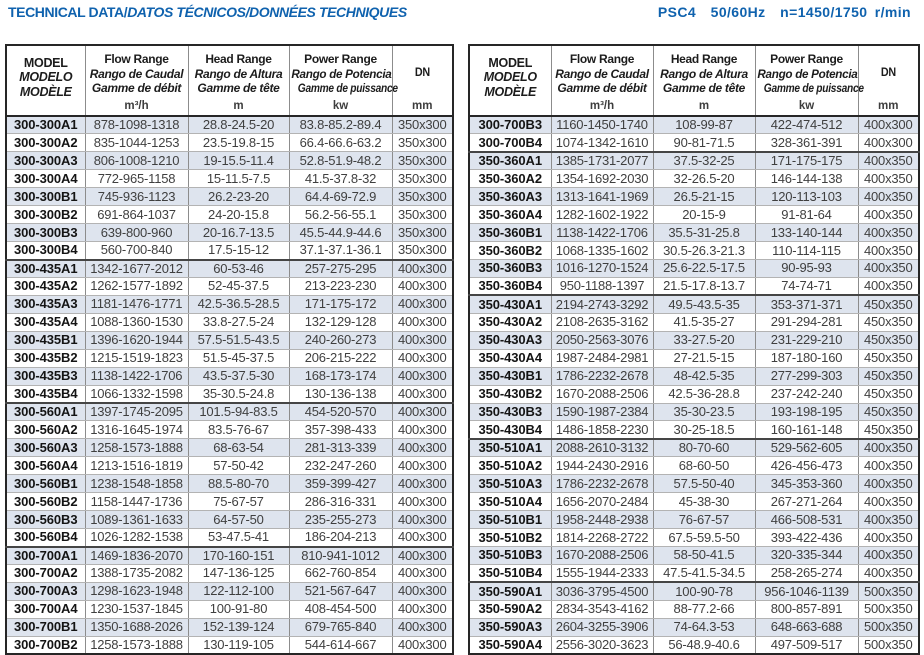 This screenshot has height=655, width=924. I want to click on model-cell: 300-700A4, so click(45, 609).